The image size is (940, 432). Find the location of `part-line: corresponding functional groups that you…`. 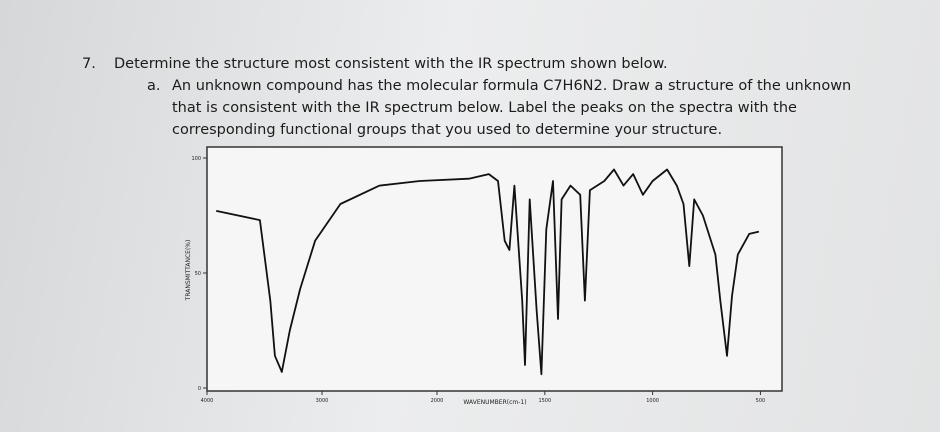

part-line: corresponding functional groups that you… is located at coordinates (447, 130).